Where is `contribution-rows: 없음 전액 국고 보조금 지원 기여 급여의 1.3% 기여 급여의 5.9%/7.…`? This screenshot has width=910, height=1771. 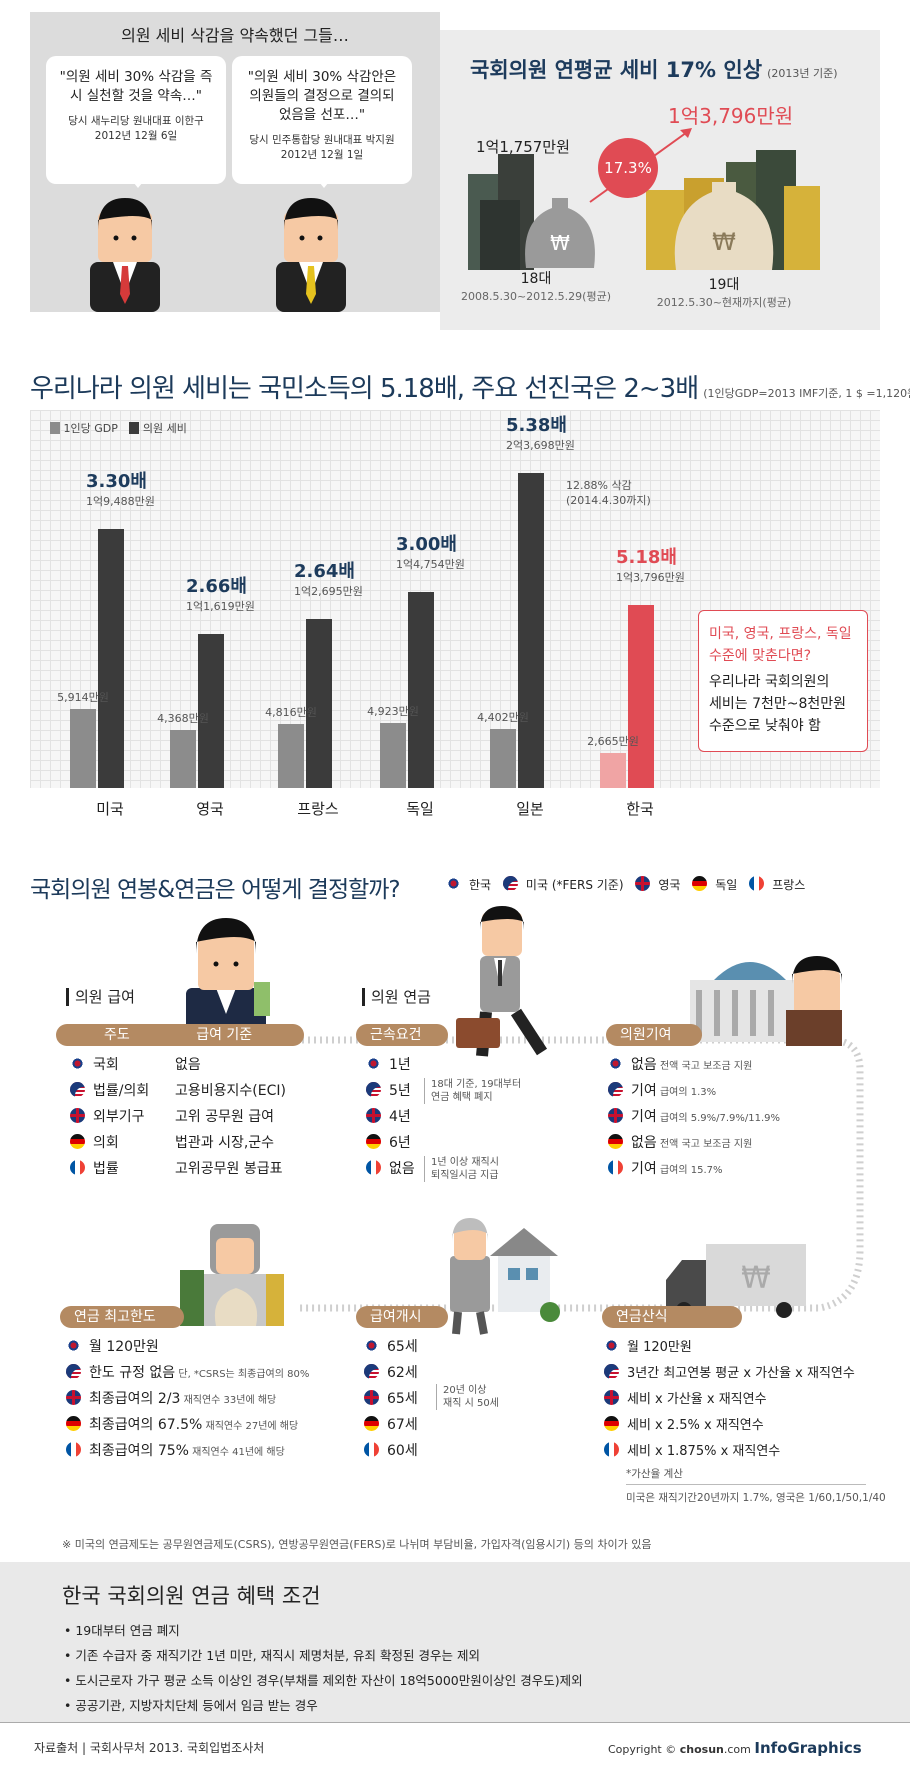 contribution-rows: 없음 전액 국고 보조금 지원 기여 급여의 1.3% 기여 급여의 5.9%/7.… is located at coordinates (694, 1119).